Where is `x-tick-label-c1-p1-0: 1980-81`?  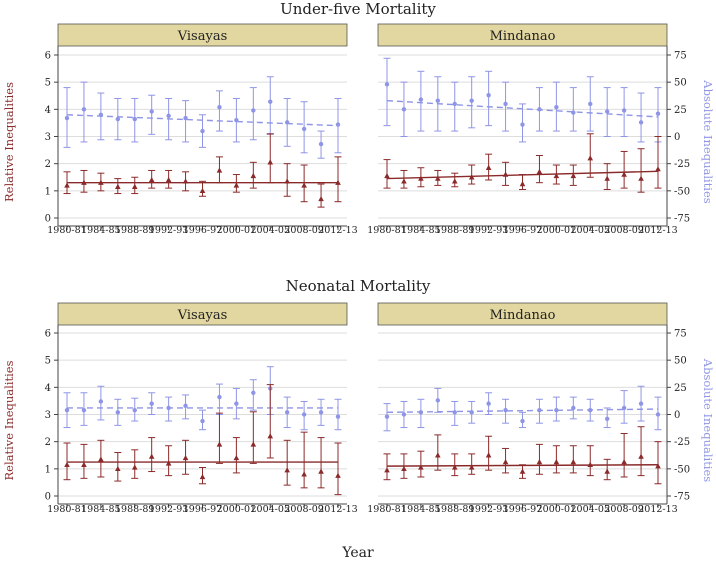 x-tick-label-c1-p1-0: 1980-81 is located at coordinates (386, 509).